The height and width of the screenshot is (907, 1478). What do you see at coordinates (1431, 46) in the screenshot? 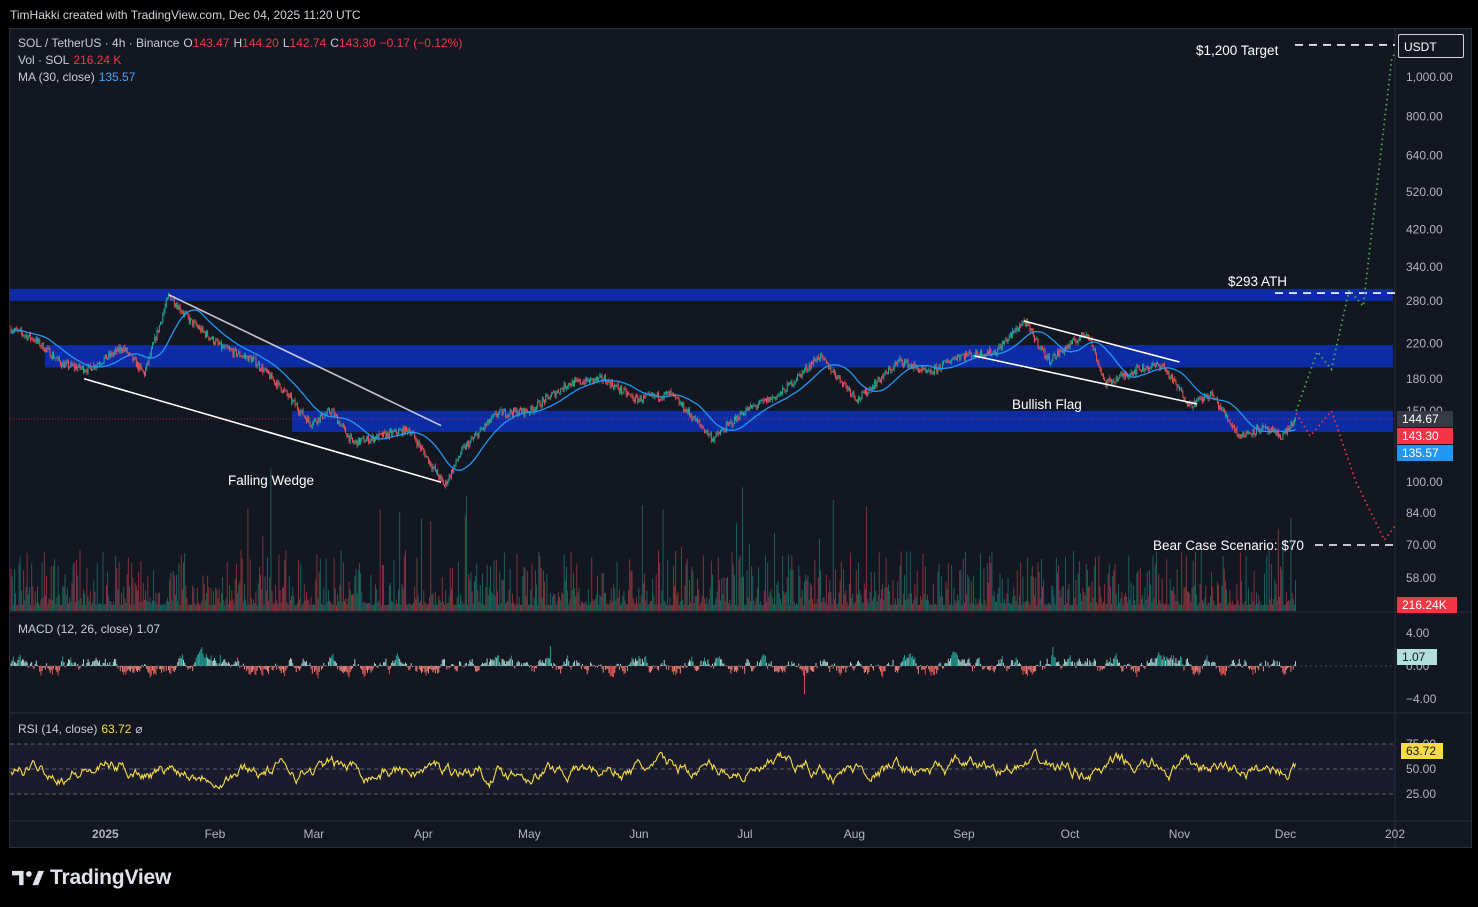
I see `currency-button: USDT` at bounding box center [1431, 46].